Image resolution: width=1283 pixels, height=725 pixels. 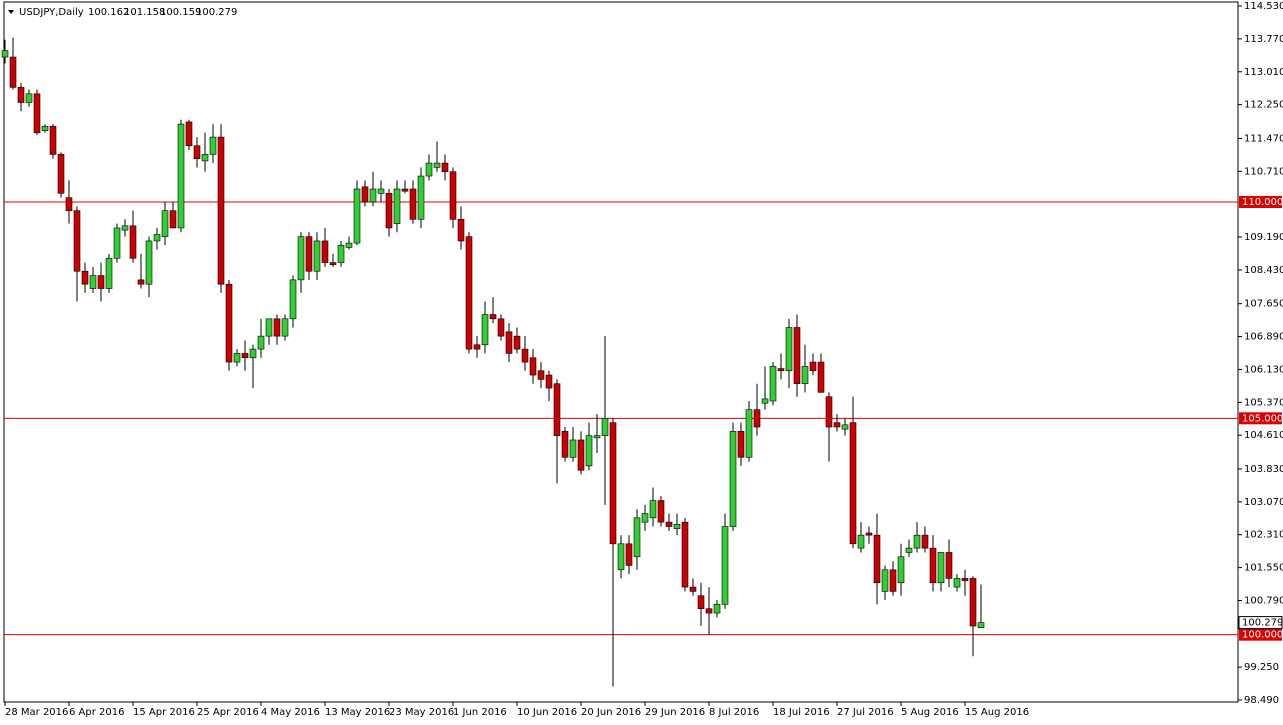 I want to click on x-tick-label: 4 May 2016, so click(x=290, y=712).